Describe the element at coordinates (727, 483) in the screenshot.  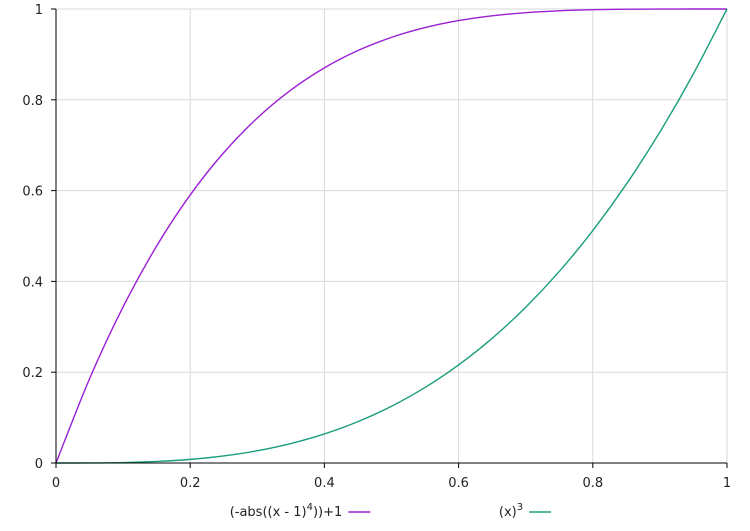
I see `x-tick-label: 1` at that location.